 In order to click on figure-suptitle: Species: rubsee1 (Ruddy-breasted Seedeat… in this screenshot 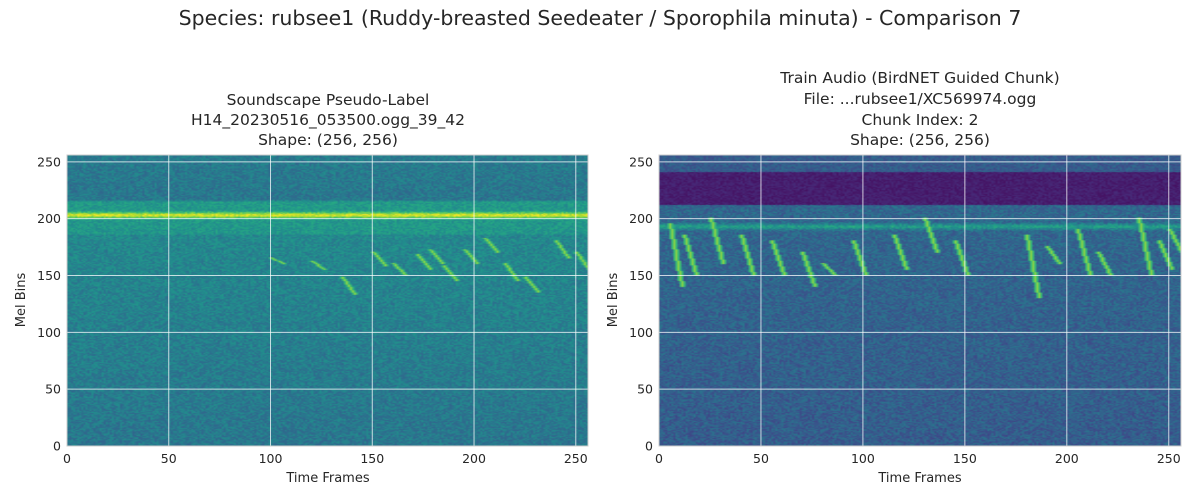, I will do `click(600, 18)`.